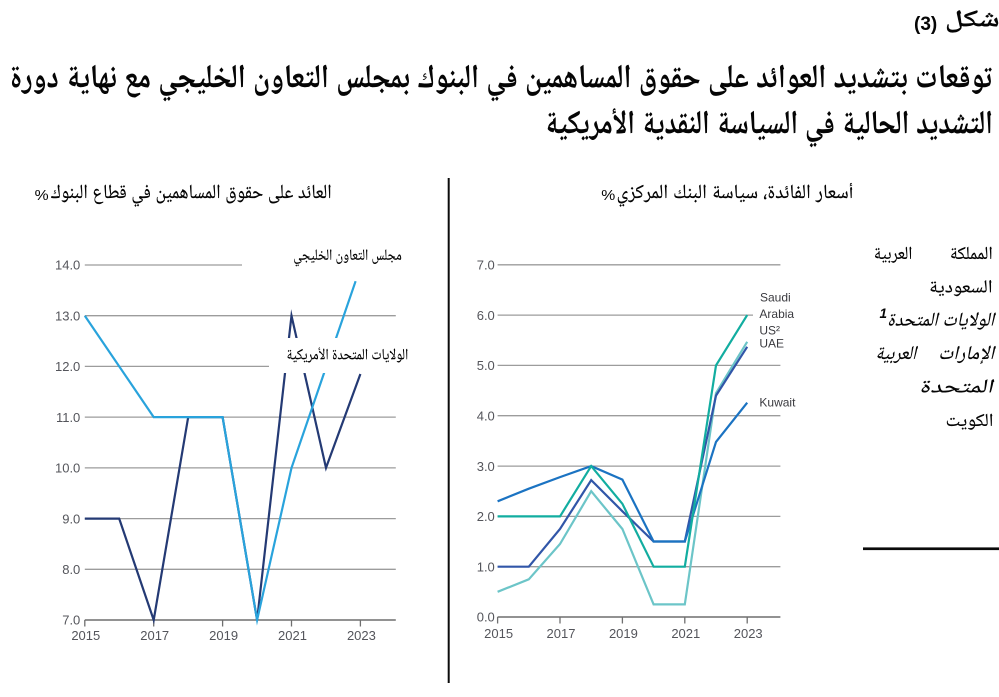 This screenshot has height=697, width=999. I want to click on svg-text: 2.0, so click(486, 516).